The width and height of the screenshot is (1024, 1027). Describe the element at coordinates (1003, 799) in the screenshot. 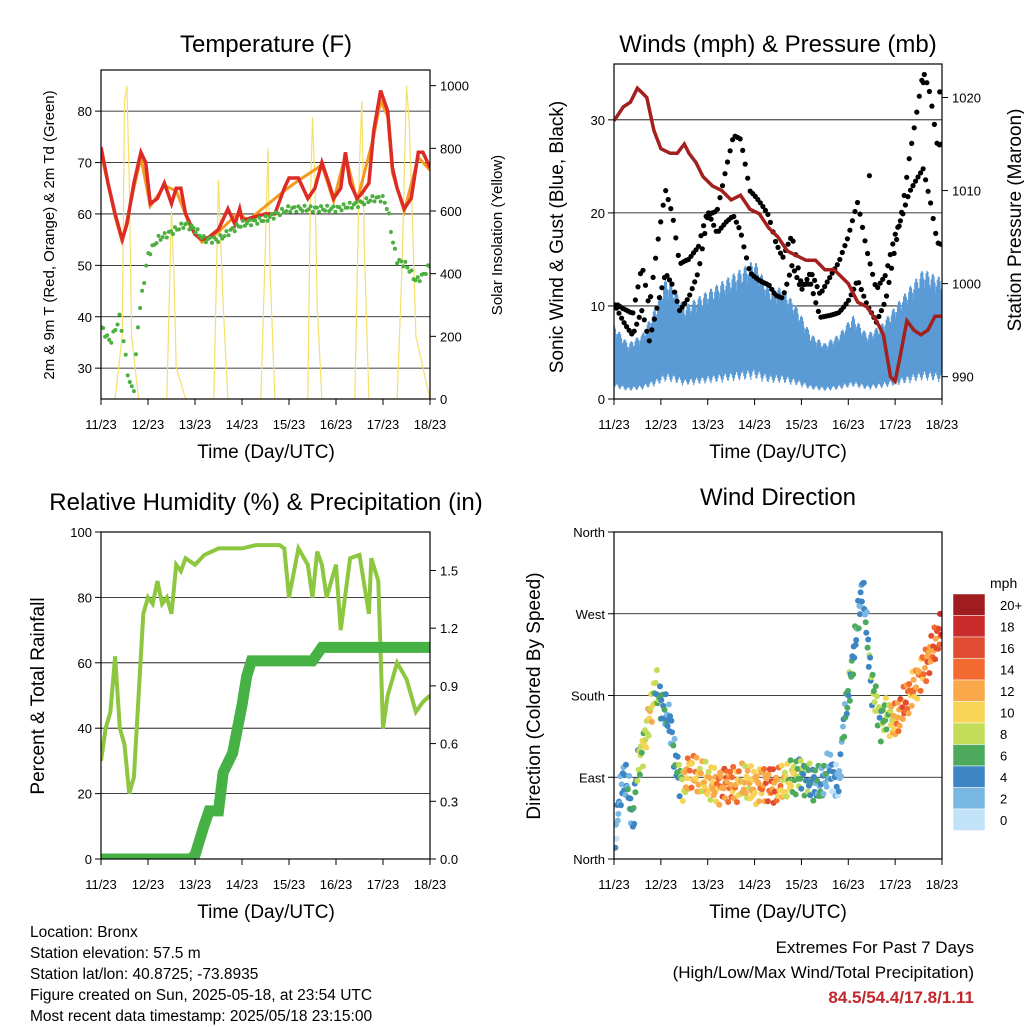

I see `legend-label-9: 2` at that location.